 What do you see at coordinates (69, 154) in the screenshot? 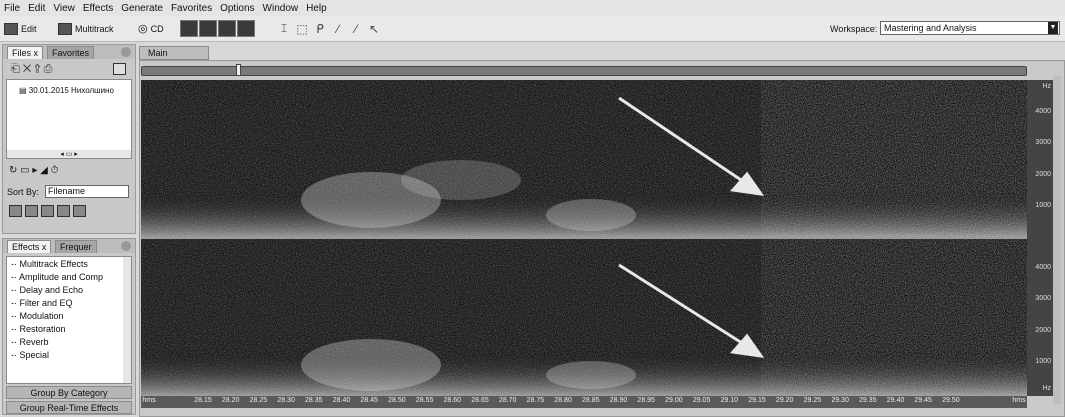
I see `files-hscroll: ◂ ▭ ▸` at bounding box center [69, 154].